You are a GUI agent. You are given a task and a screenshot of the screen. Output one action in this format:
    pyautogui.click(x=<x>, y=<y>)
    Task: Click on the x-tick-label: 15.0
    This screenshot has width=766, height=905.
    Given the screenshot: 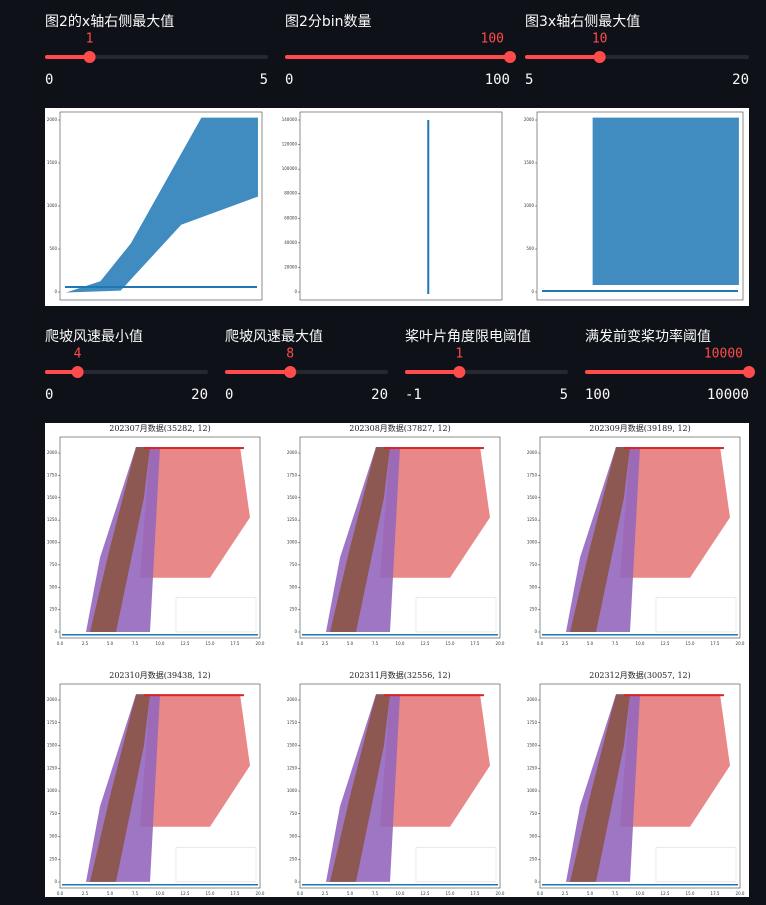 What is the action you would take?
    pyautogui.click(x=690, y=643)
    